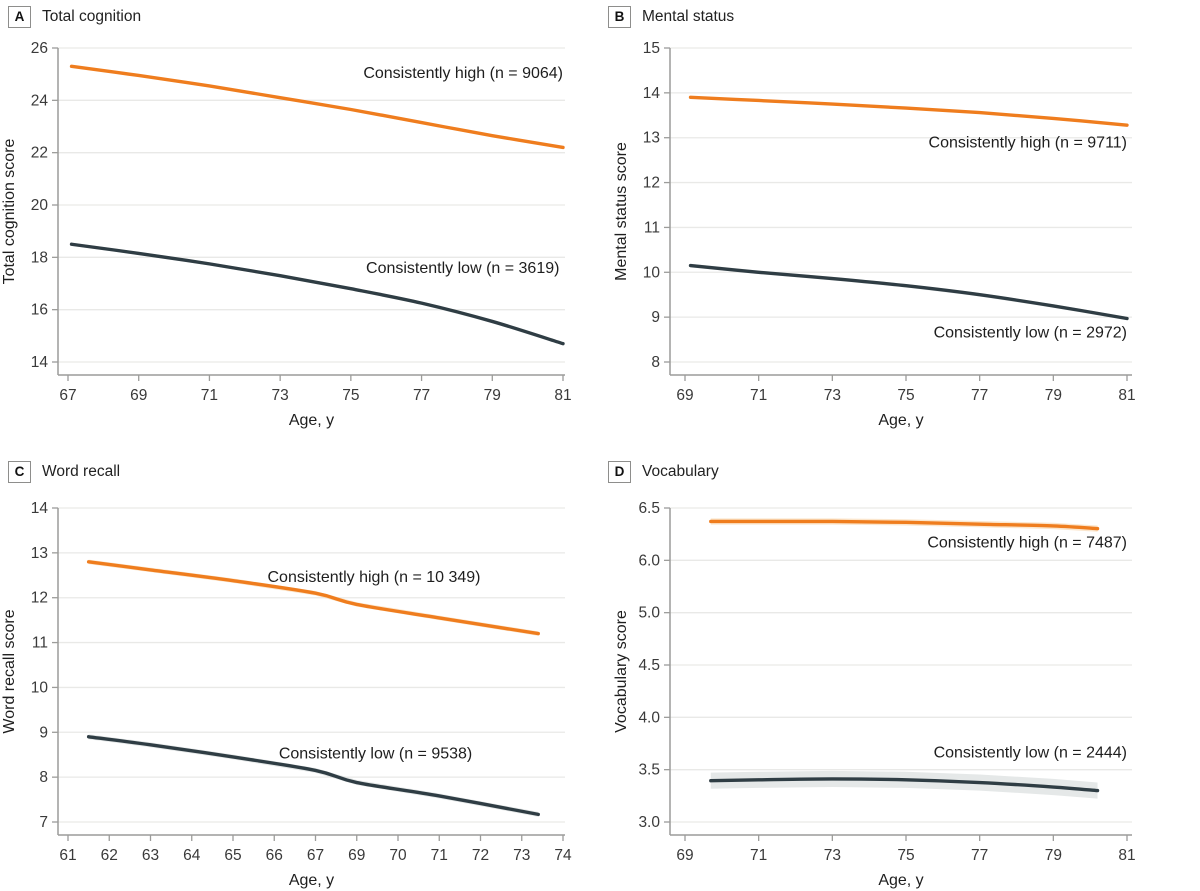 The height and width of the screenshot is (891, 1200). Describe the element at coordinates (39, 48) in the screenshot. I see `y-tick-label: 26` at that location.